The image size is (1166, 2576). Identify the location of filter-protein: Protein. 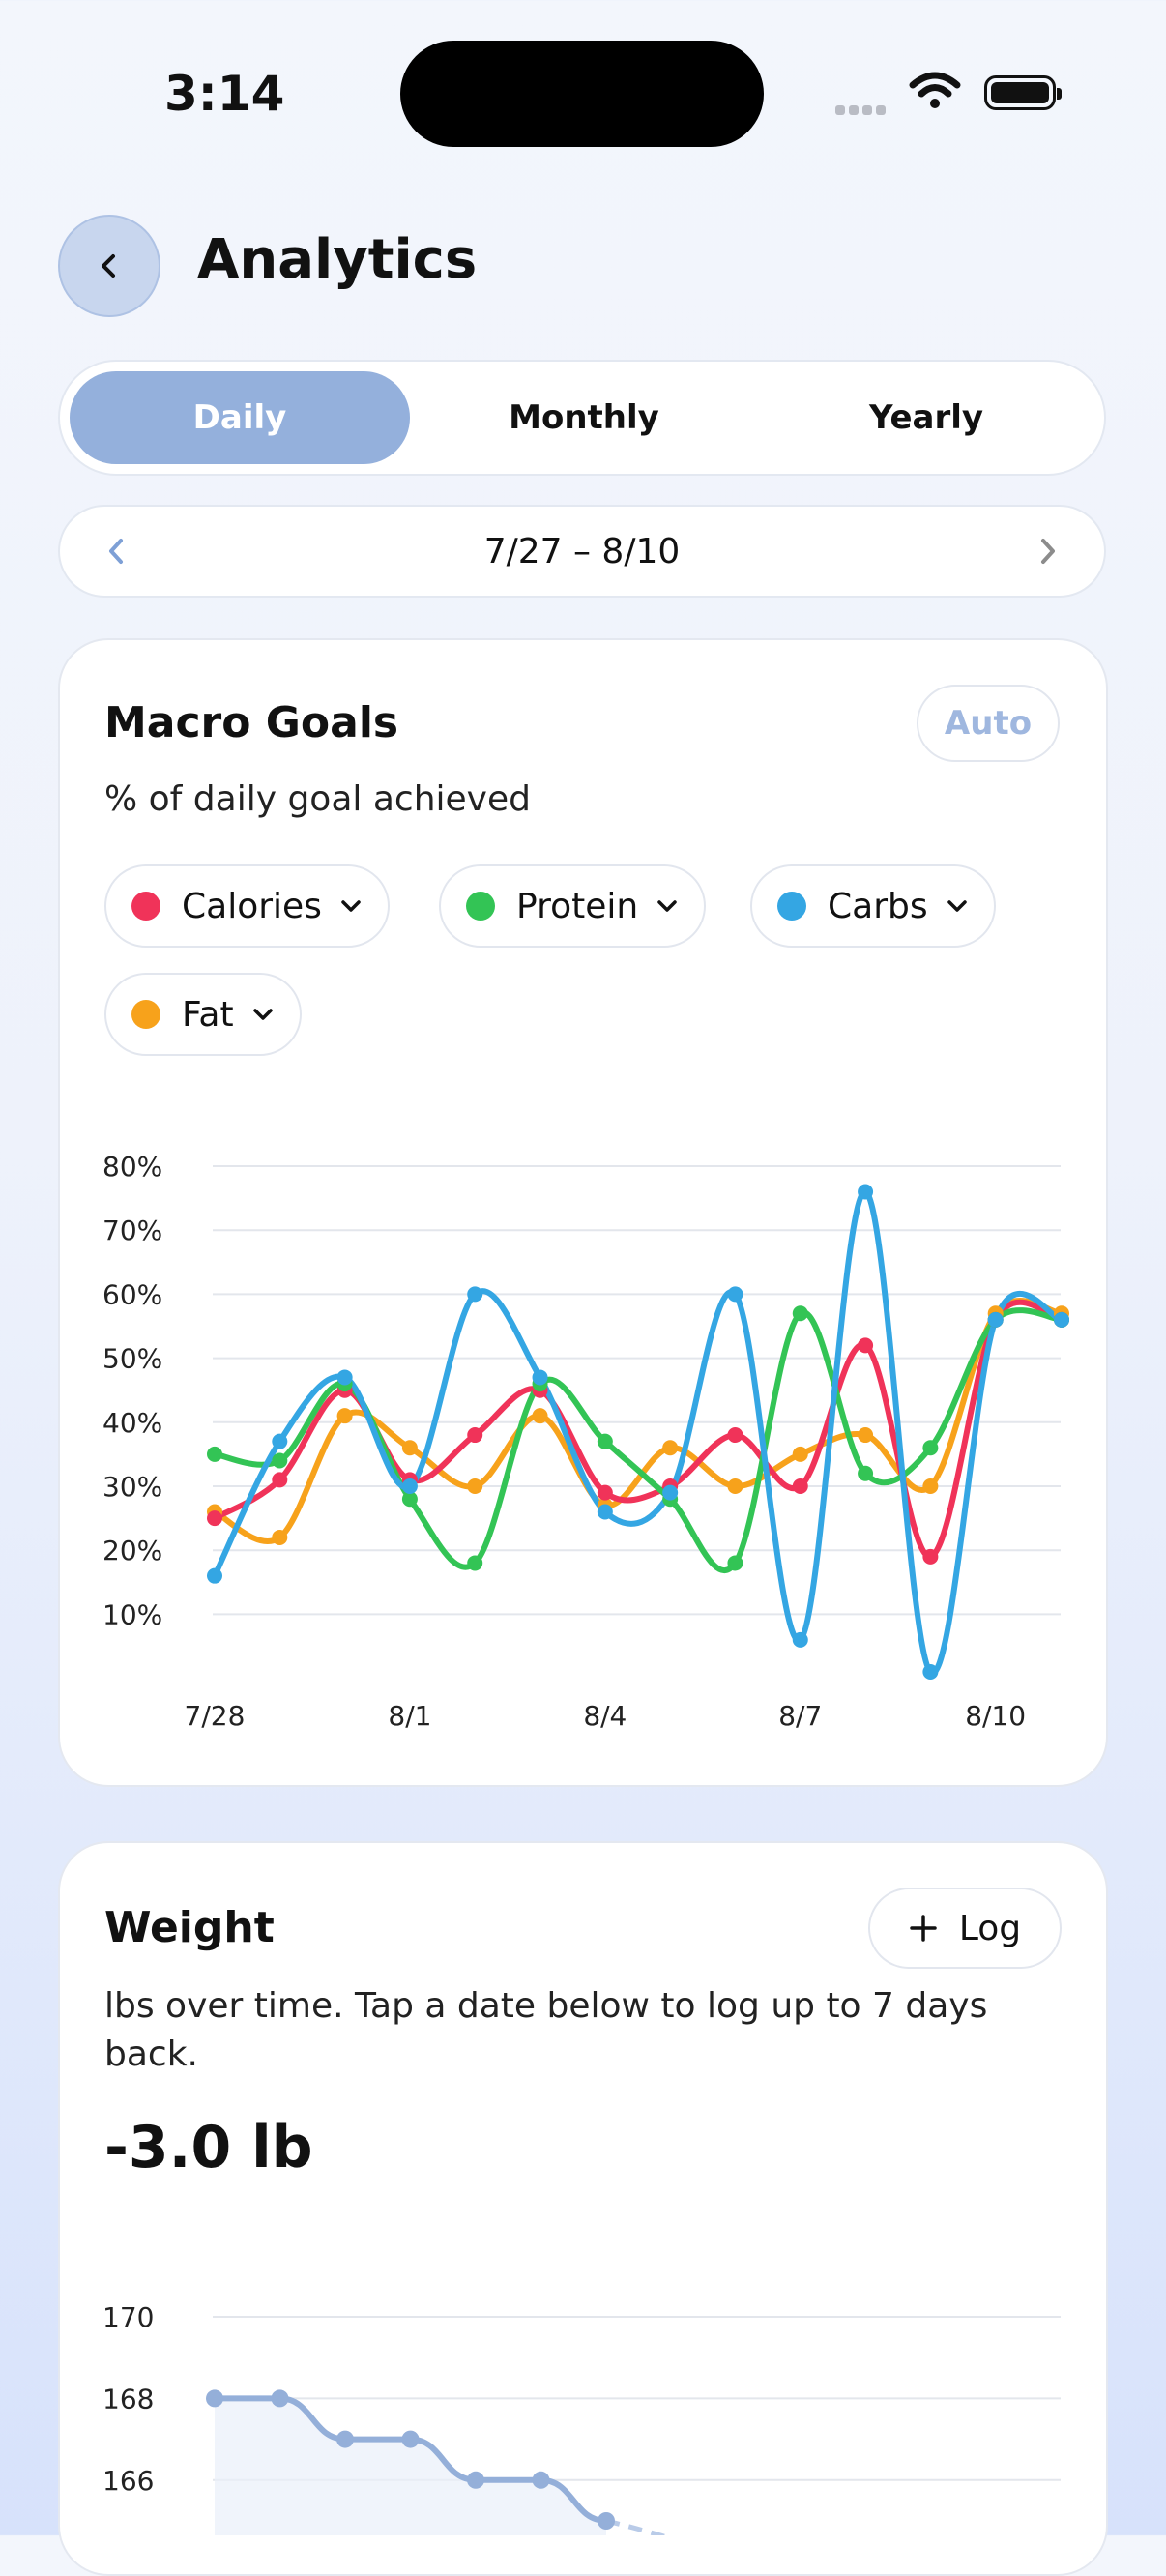
(573, 906).